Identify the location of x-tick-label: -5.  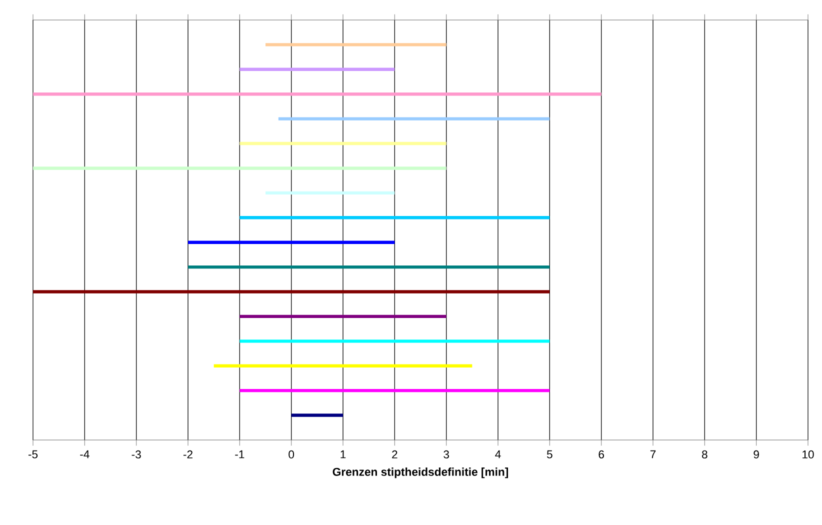
(33, 454).